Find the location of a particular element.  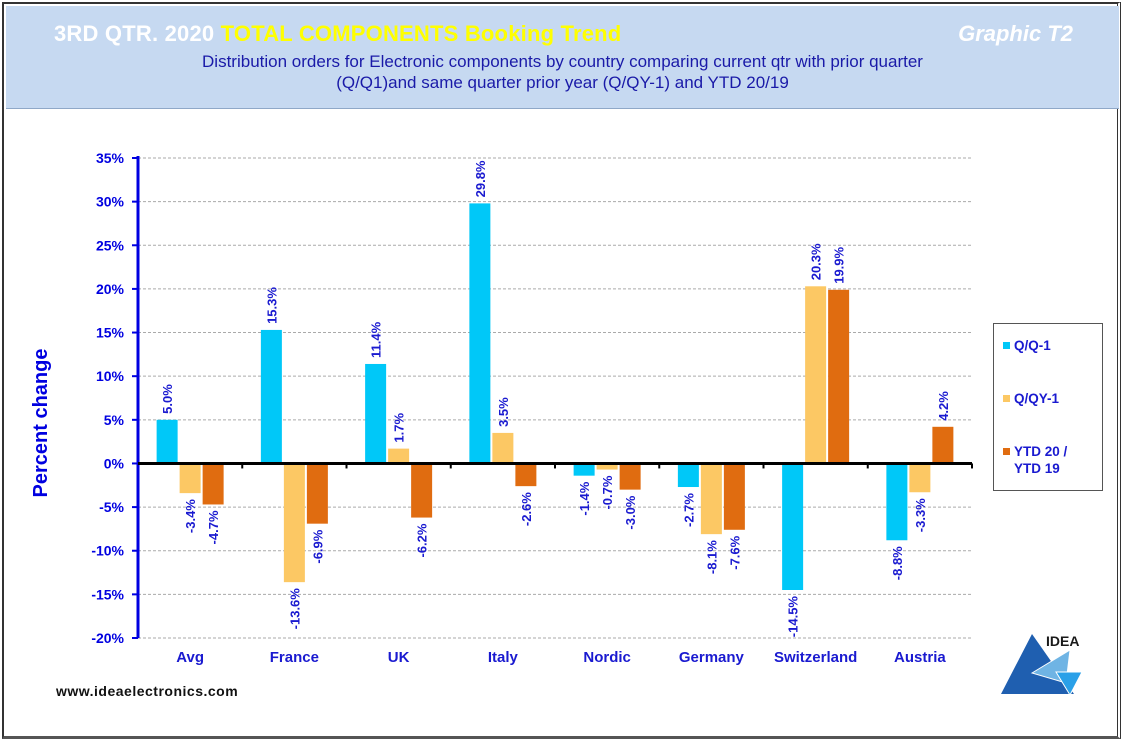

y-tick-label: 0% is located at coordinates (114, 463).